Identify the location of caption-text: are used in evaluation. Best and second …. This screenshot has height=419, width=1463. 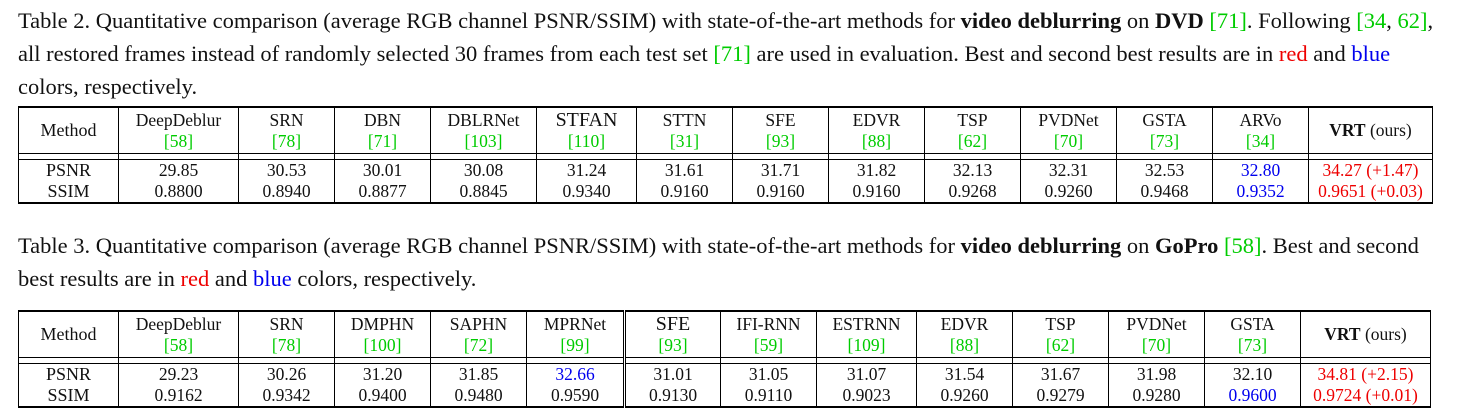
(1014, 53).